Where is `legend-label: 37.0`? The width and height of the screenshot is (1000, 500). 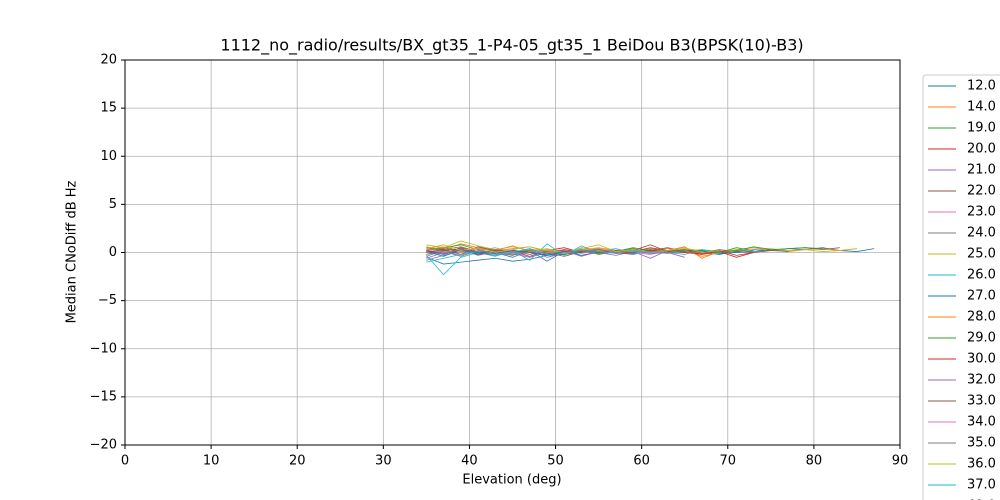
legend-label: 37.0 is located at coordinates (981, 485).